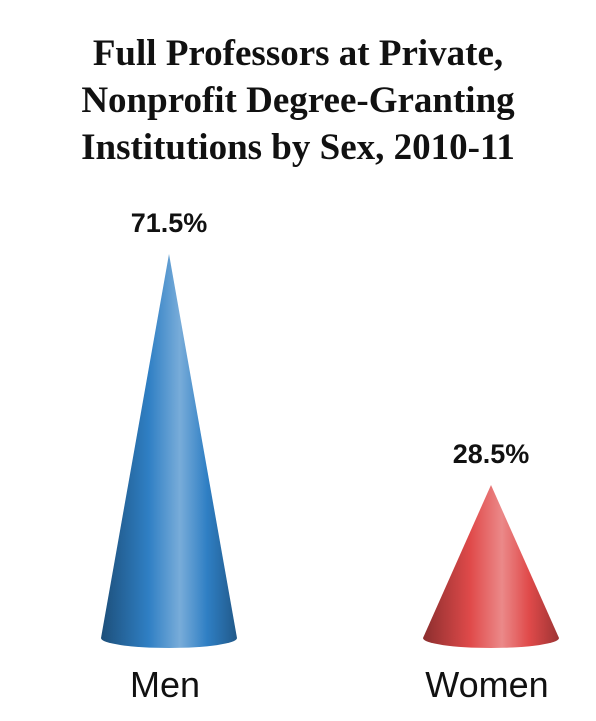 Image resolution: width=596 pixels, height=721 pixels. Describe the element at coordinates (169, 223) in the screenshot. I see `value-label-men: 71.5%` at that location.